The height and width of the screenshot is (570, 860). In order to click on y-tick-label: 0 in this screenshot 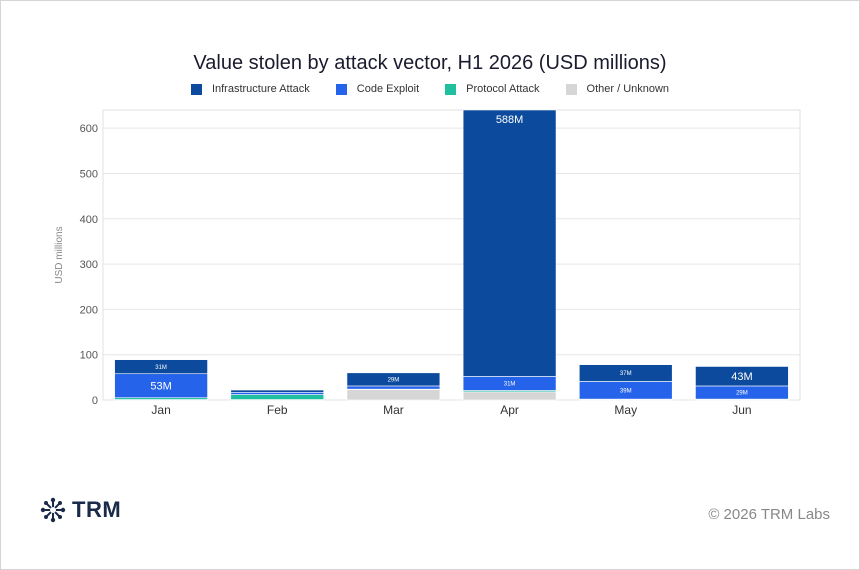, I will do `click(95, 401)`.